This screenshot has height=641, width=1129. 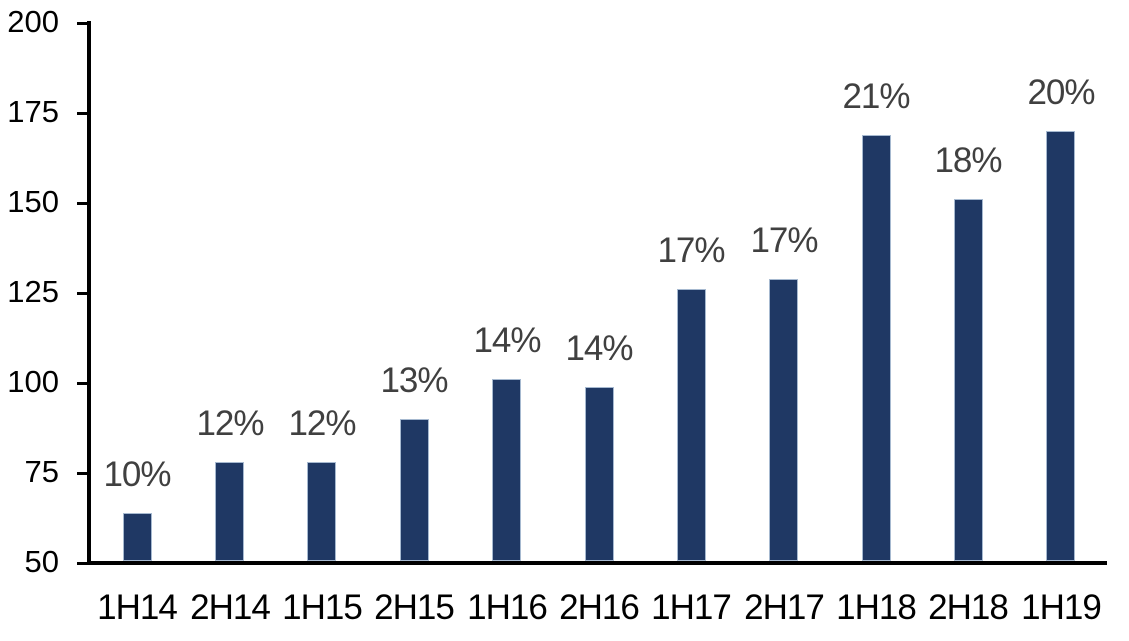 I want to click on x-axis-category-label: 1H14, so click(x=137, y=607).